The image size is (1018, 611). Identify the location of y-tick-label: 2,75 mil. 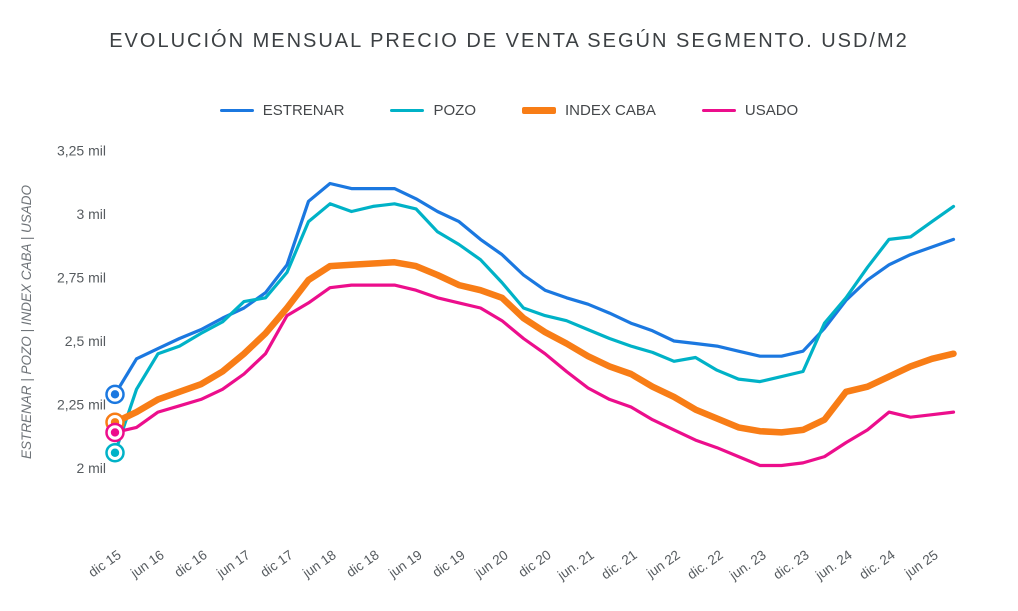
(81, 278).